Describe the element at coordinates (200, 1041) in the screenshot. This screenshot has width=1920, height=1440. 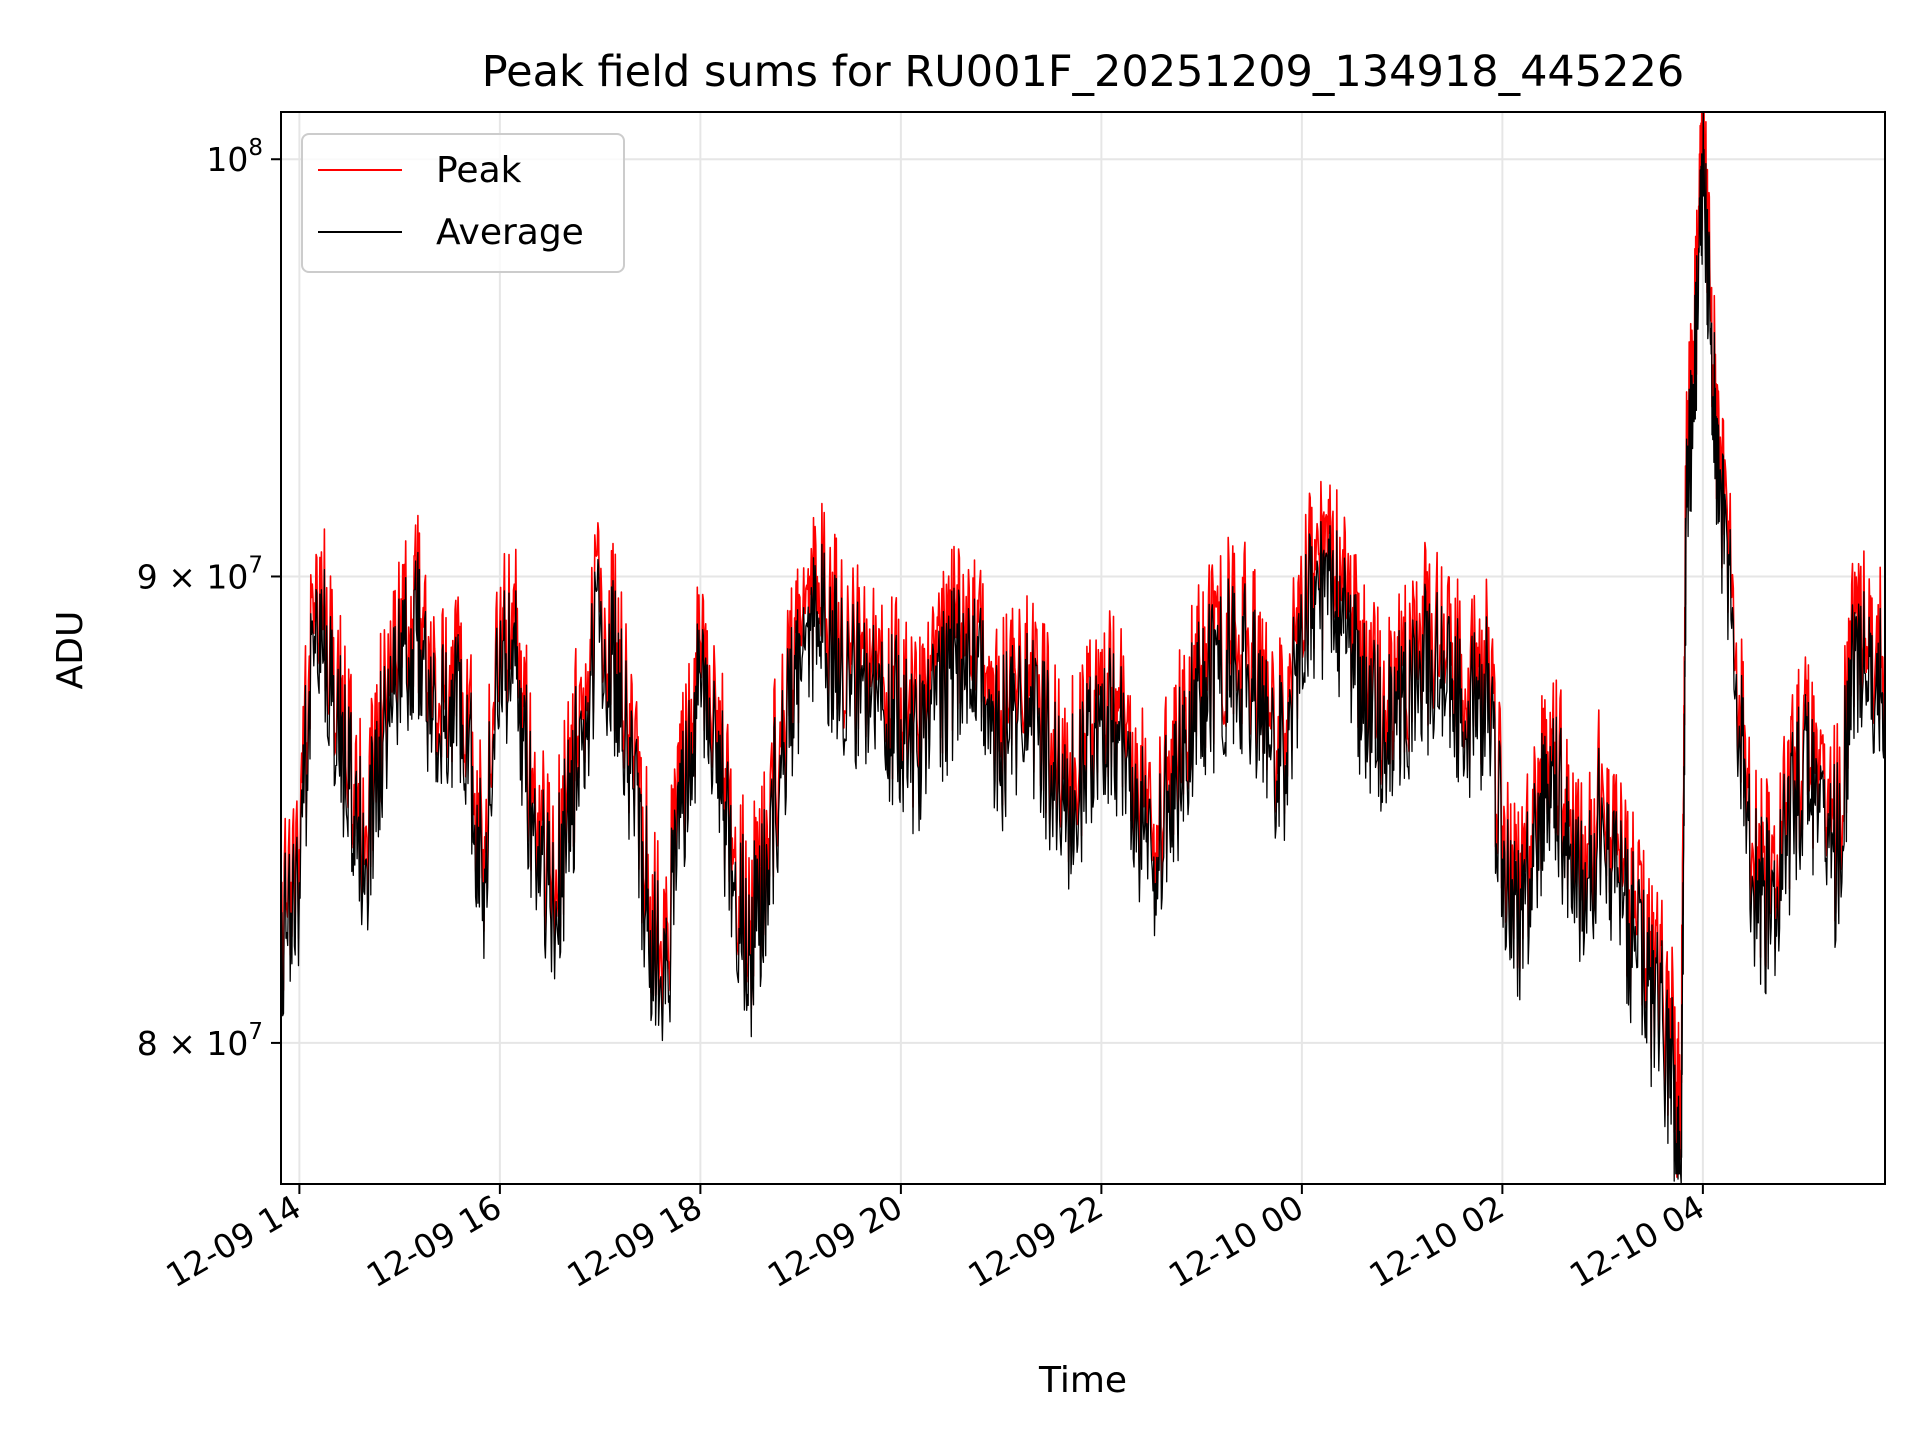
I see `y-tick-label: 8 × 107` at that location.